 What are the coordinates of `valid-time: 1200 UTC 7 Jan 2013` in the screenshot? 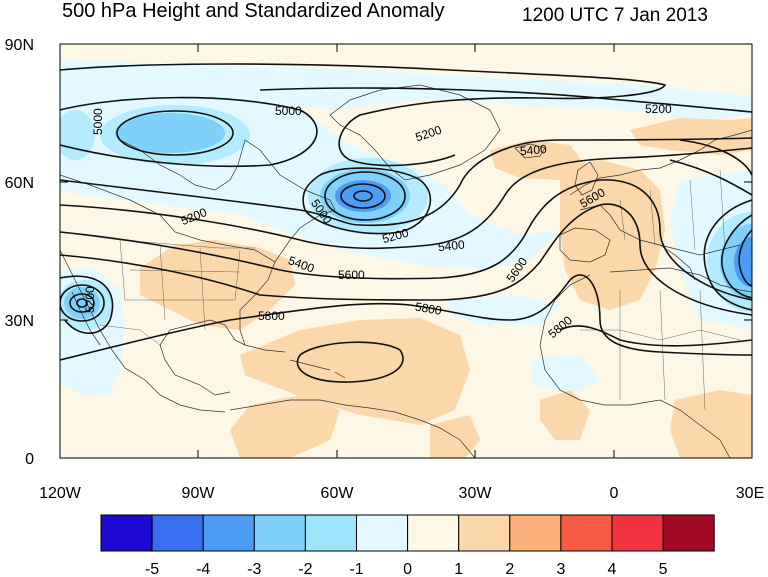 It's located at (615, 15).